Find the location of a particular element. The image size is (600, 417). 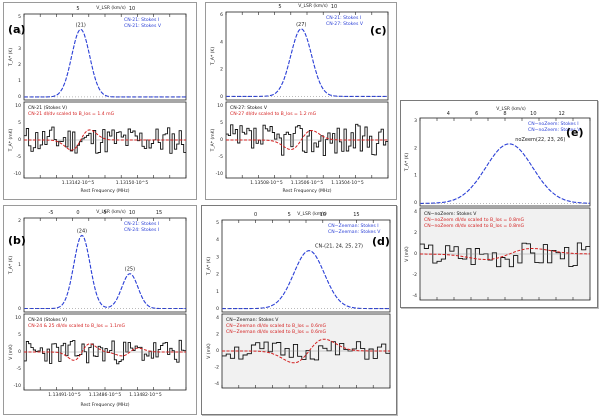

y-tick-label-top: 6 is located at coordinates (221, 15).